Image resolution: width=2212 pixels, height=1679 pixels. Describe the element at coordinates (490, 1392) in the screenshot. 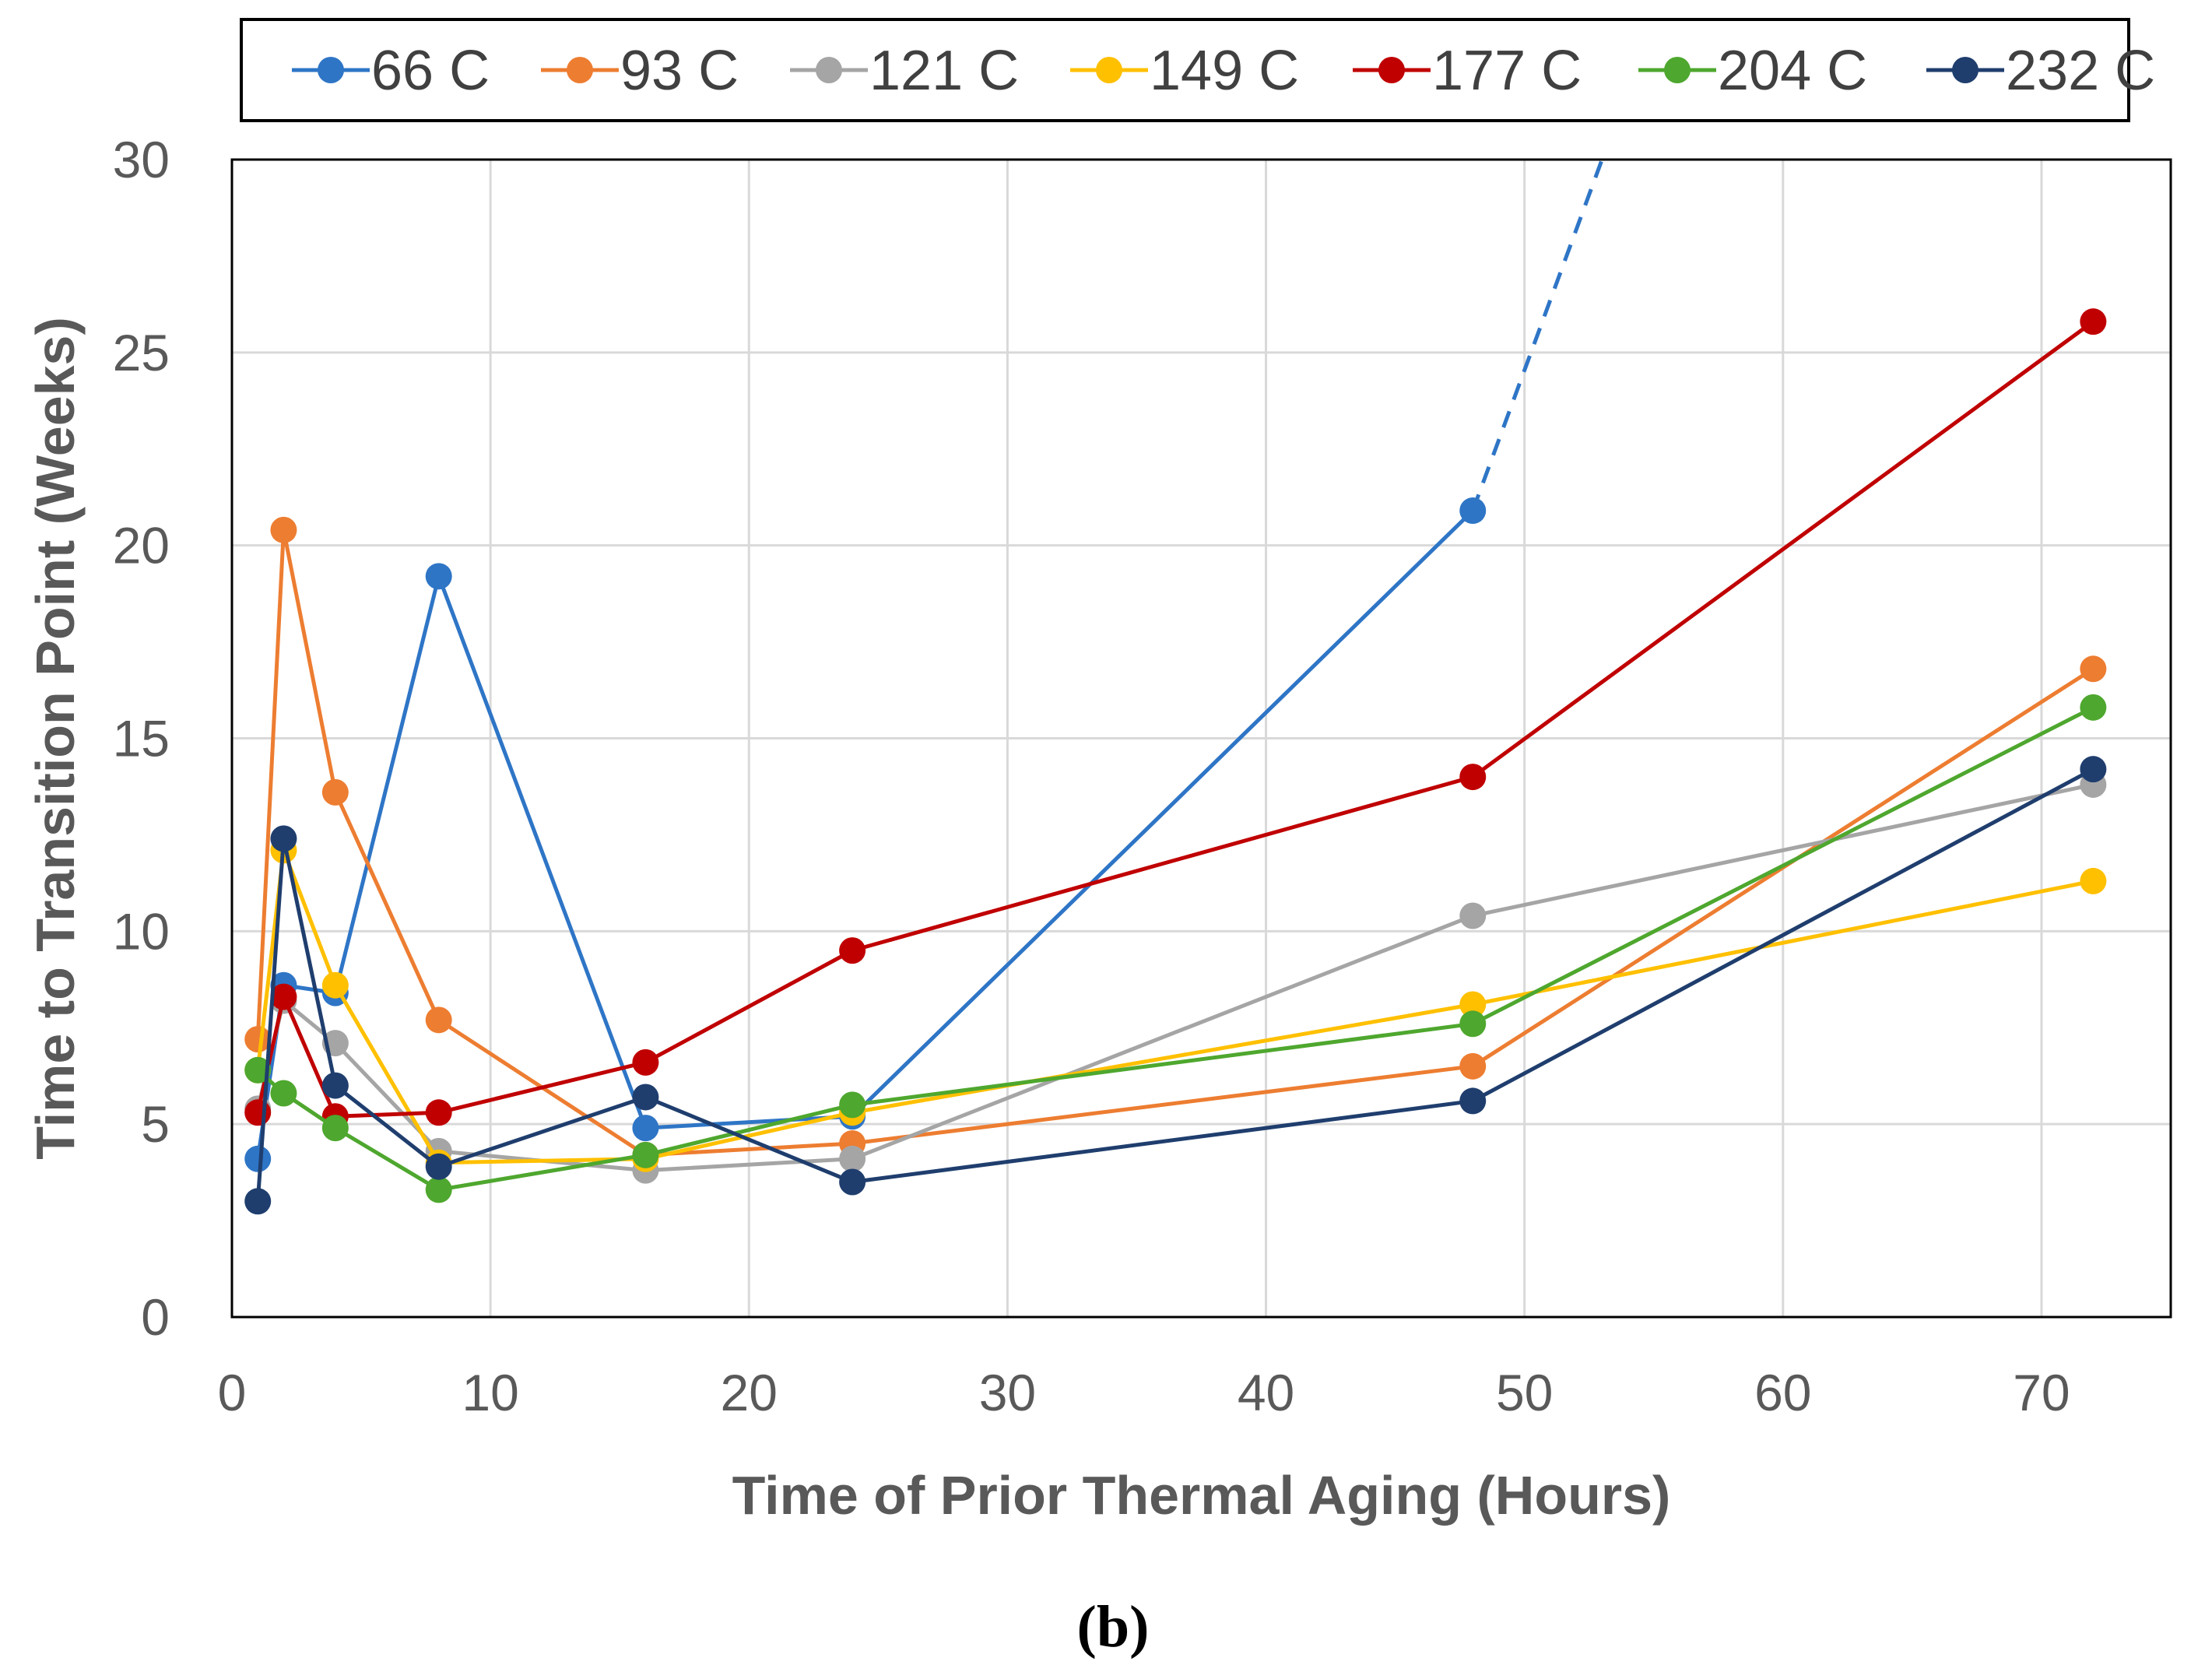

I see `x-tick-label: 10` at that location.